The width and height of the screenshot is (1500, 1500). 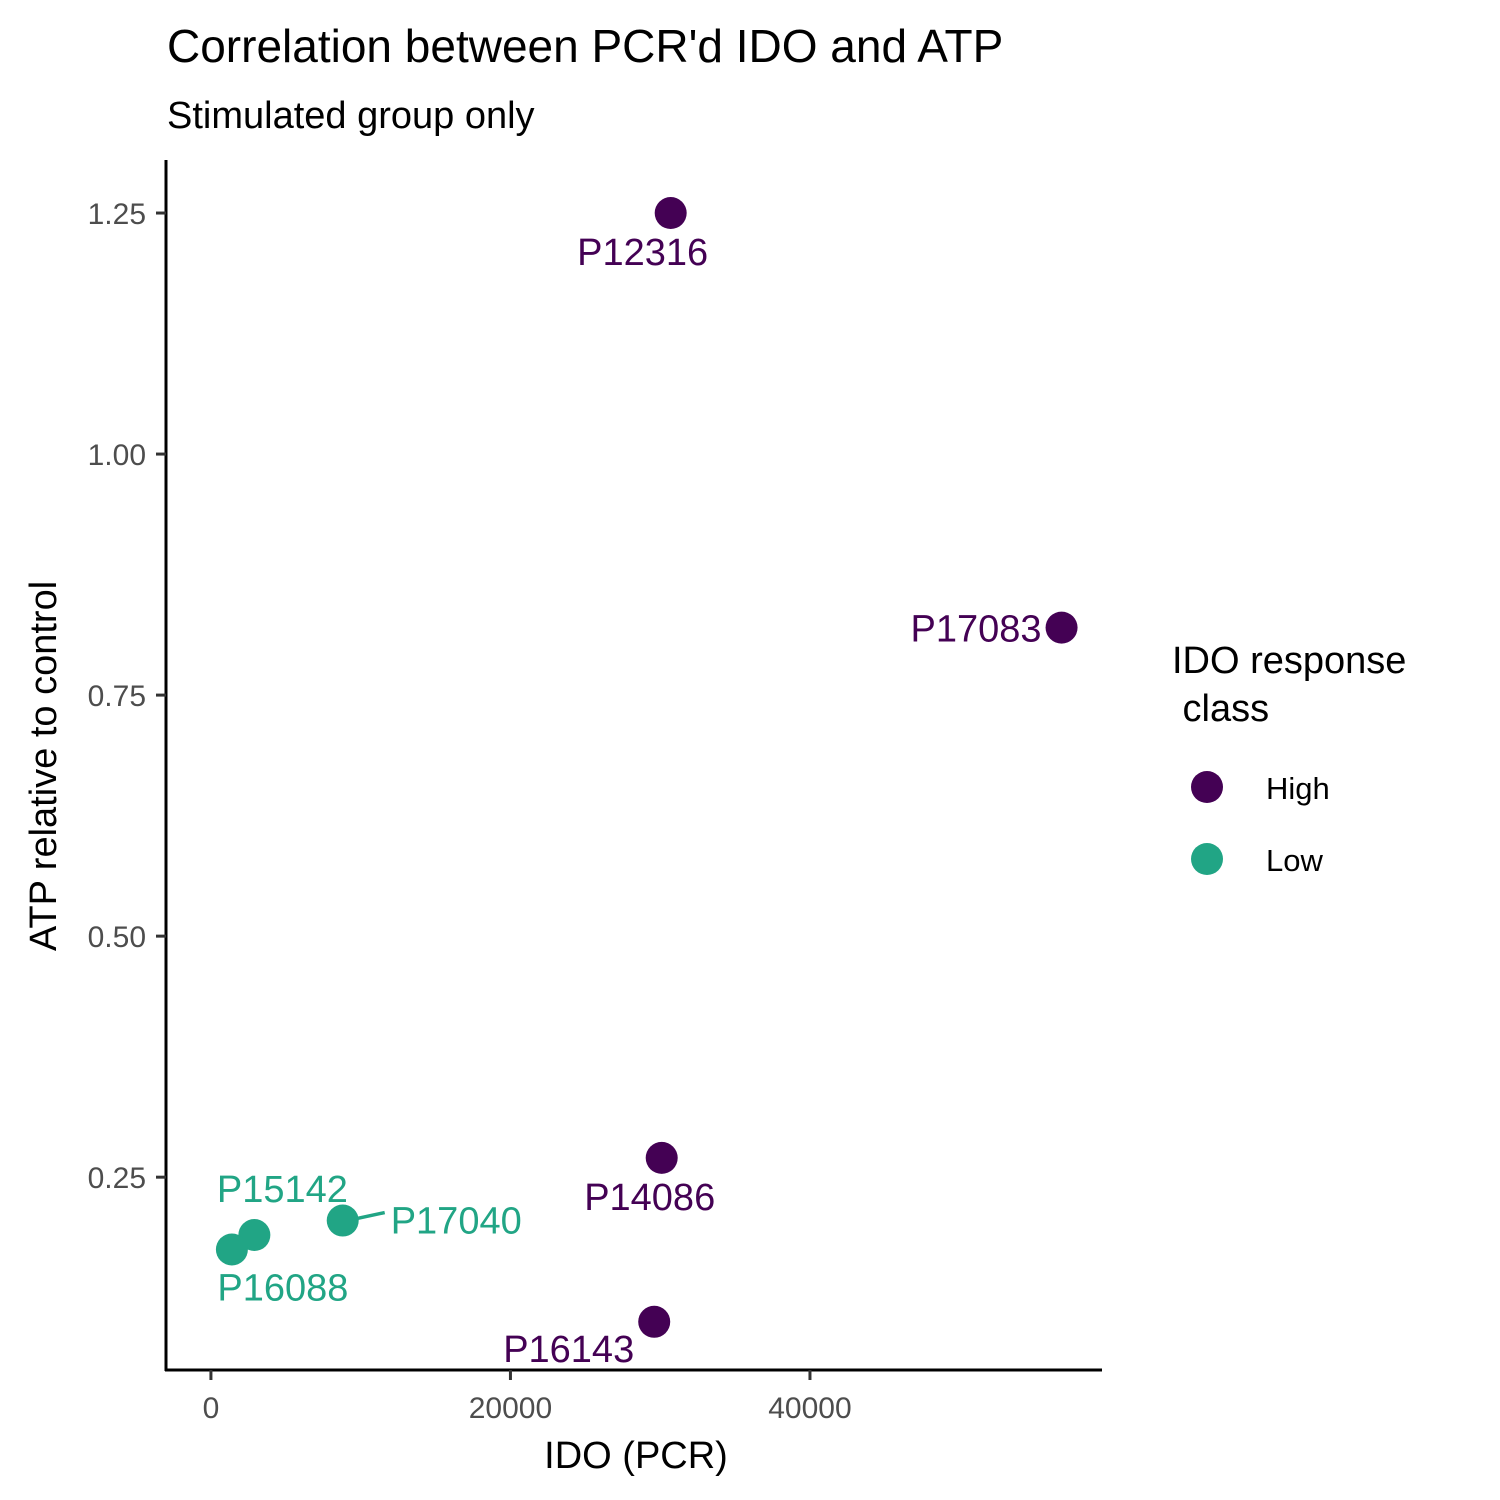 What do you see at coordinates (661, 1157) in the screenshot?
I see `data-point-p14086` at bounding box center [661, 1157].